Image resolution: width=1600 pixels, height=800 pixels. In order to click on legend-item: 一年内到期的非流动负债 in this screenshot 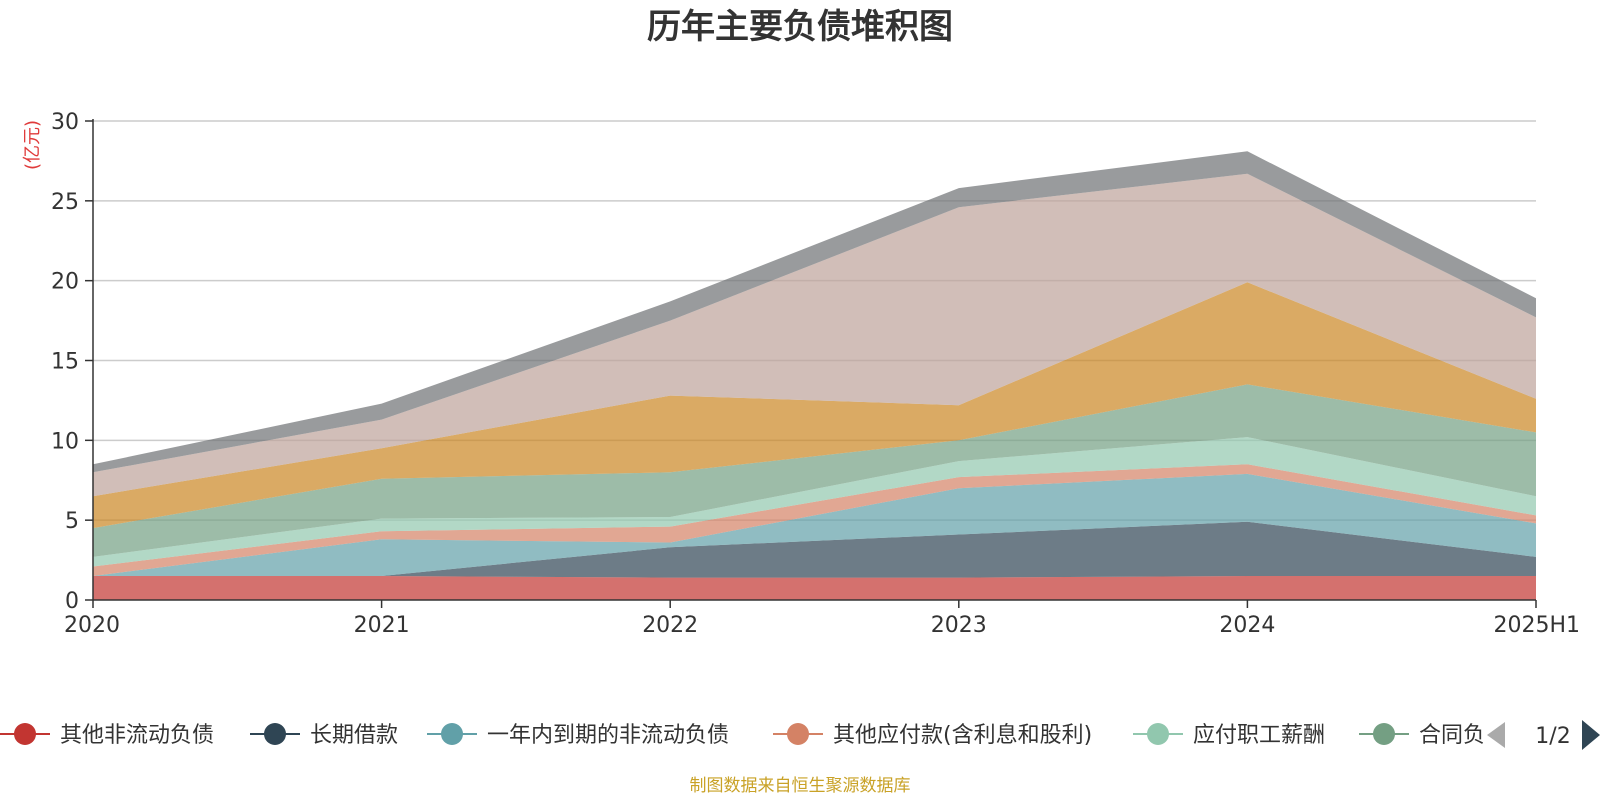, I will do `click(578, 735)`.